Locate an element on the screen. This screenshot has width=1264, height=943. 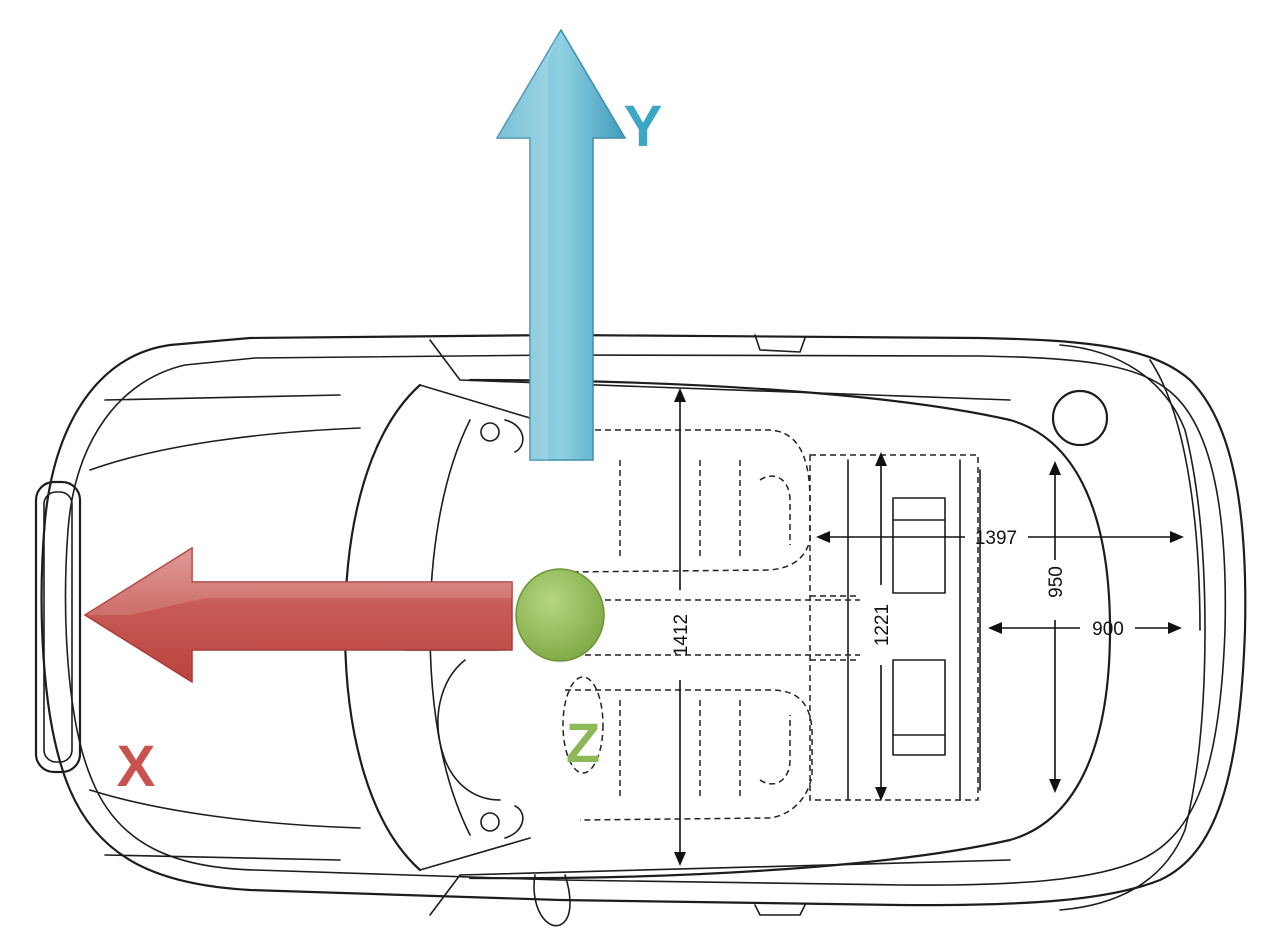
dim-label-1397: 1397 is located at coordinates (996, 538).